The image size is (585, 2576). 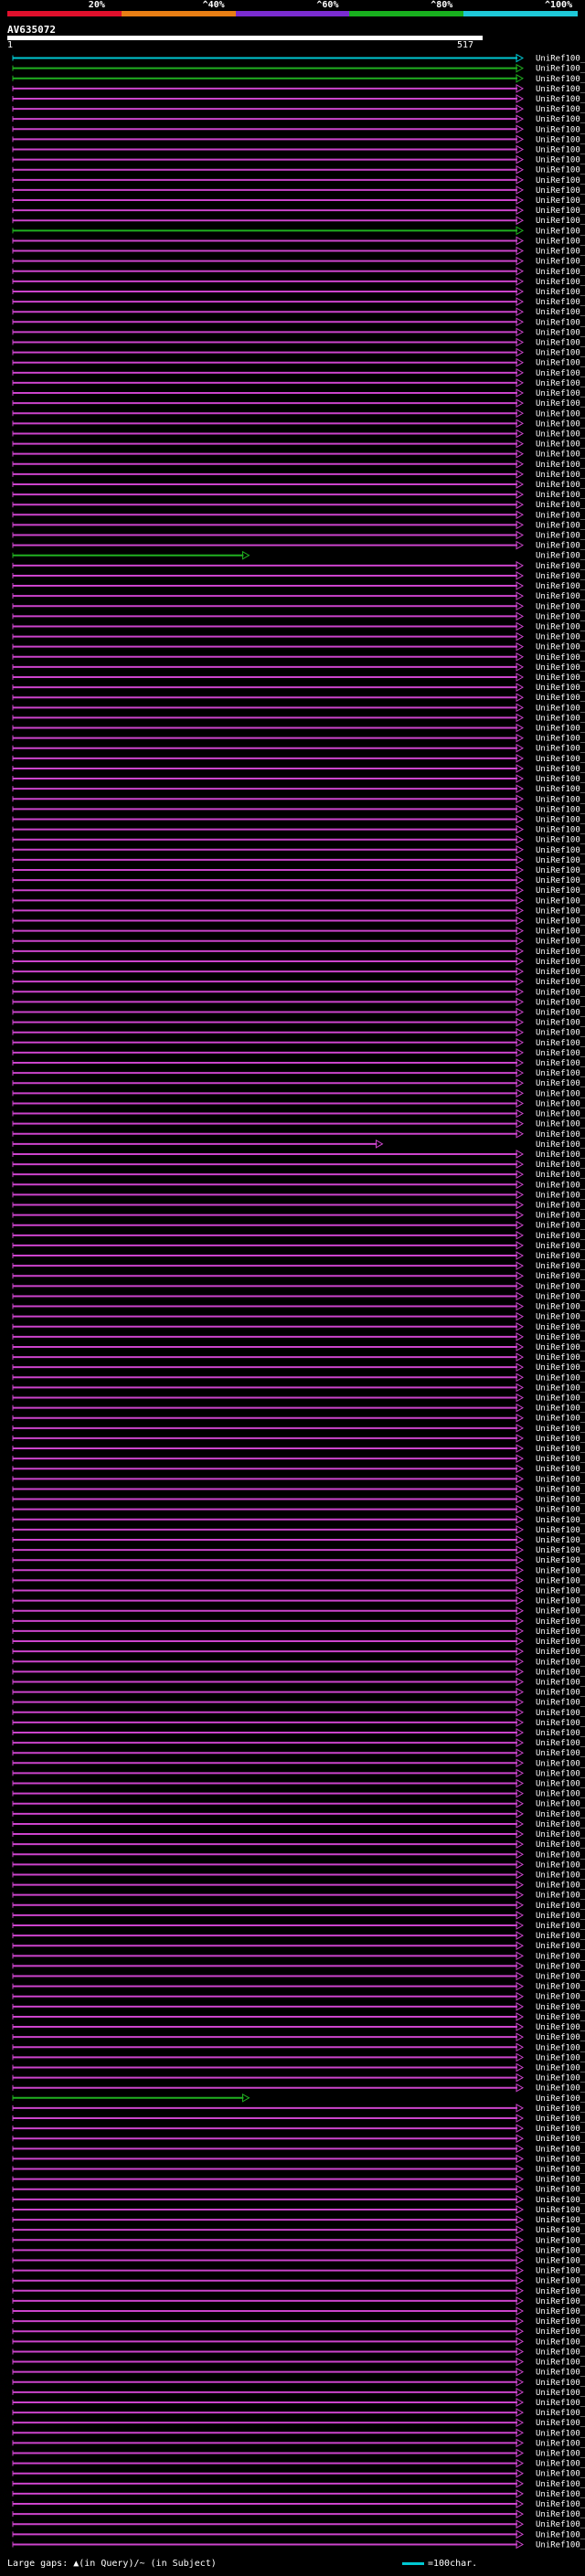 What do you see at coordinates (561, 870) in the screenshot?
I see `hit-label: UniRef100_Q5D9T1` at bounding box center [561, 870].